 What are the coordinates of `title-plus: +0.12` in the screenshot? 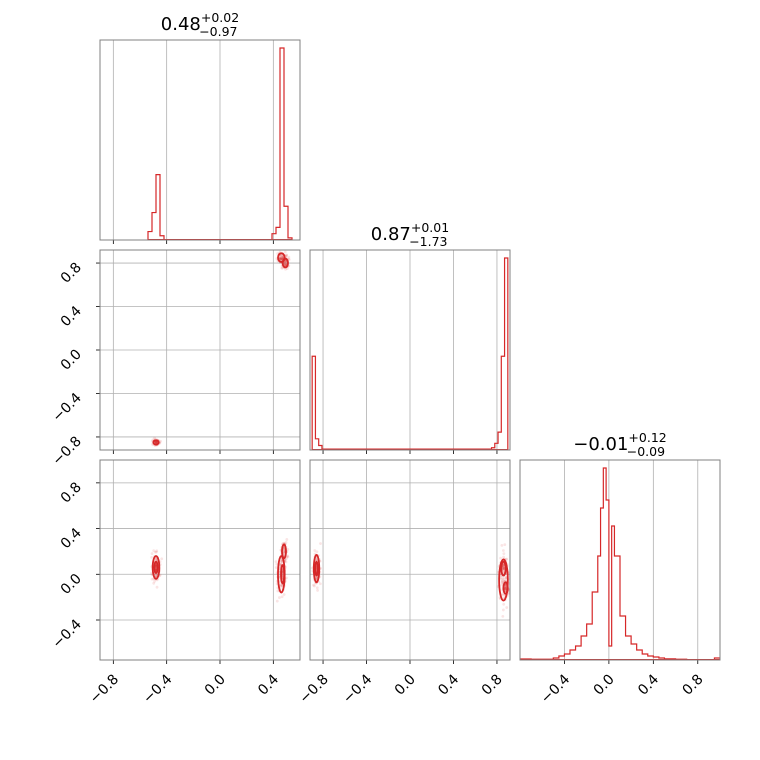 It's located at (647, 437).